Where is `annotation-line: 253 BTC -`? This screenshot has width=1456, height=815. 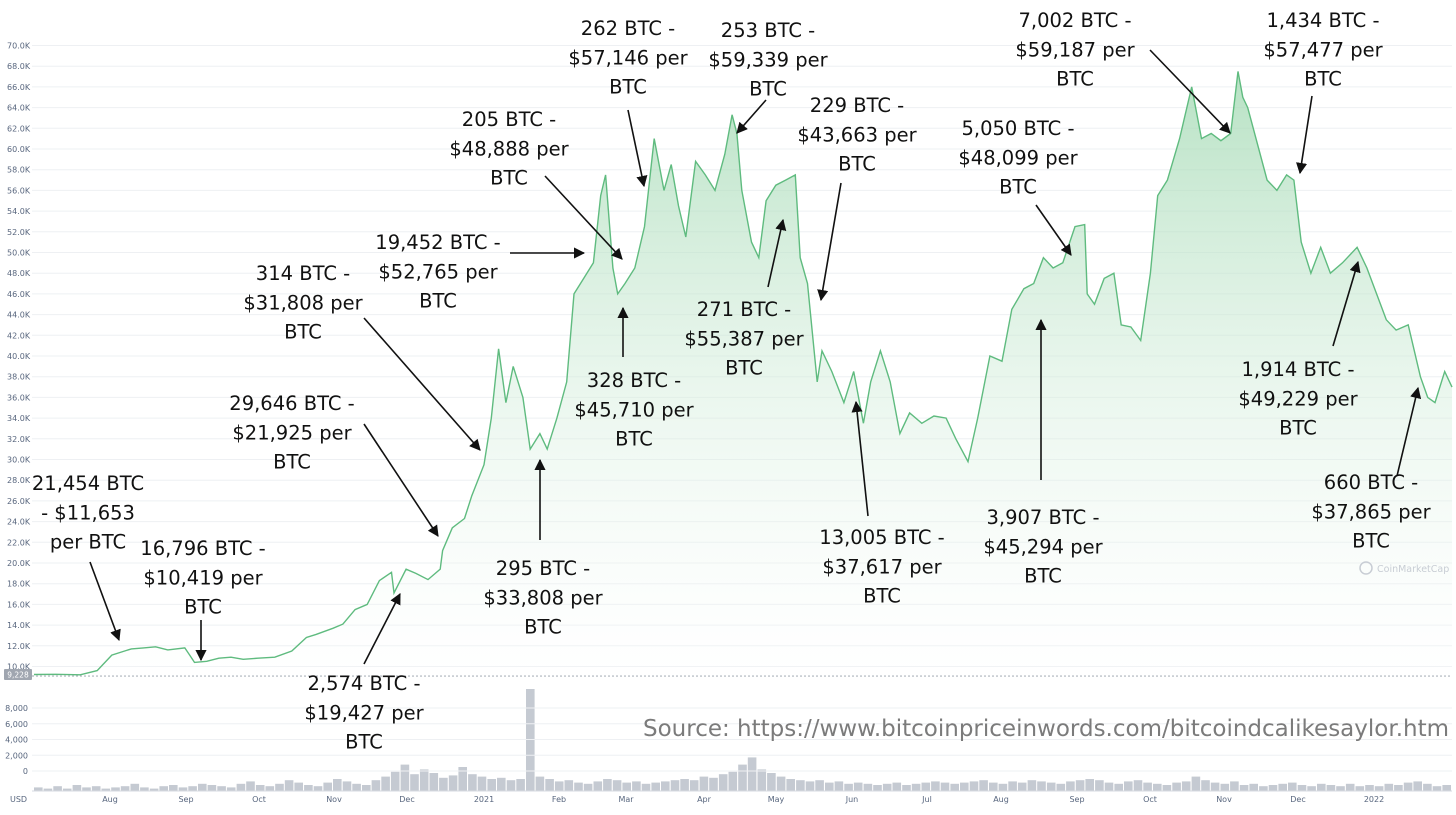
annotation-line: 253 BTC - is located at coordinates (768, 30).